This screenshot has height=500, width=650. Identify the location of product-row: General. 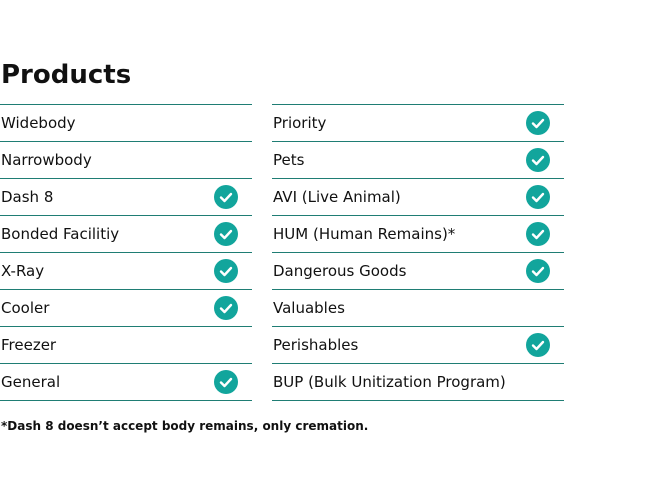
(126, 382).